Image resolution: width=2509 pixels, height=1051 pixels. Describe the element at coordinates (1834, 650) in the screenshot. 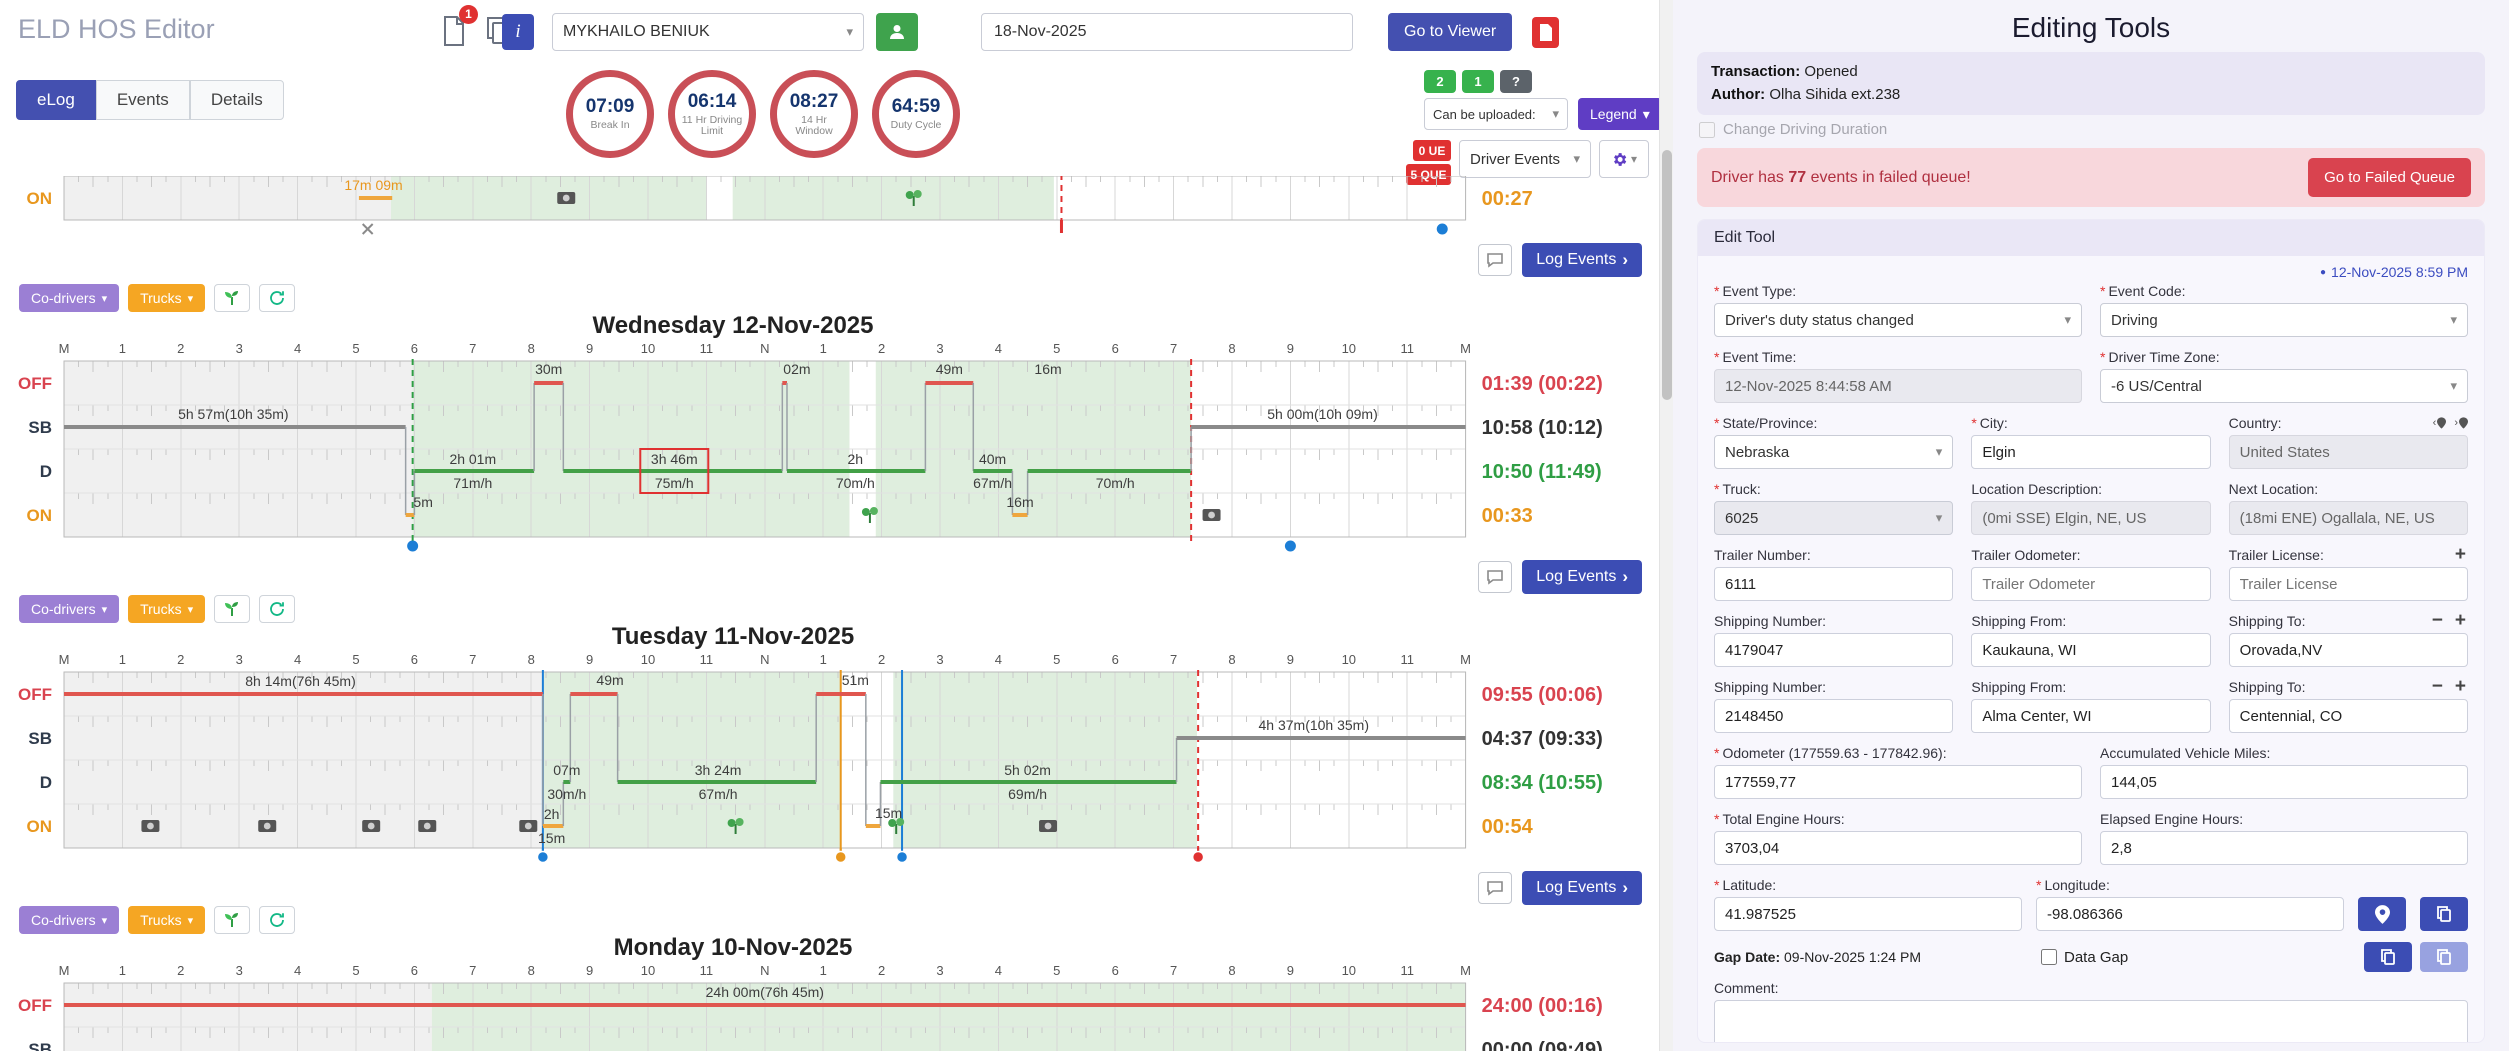

I see `shipping-number-1-input` at that location.